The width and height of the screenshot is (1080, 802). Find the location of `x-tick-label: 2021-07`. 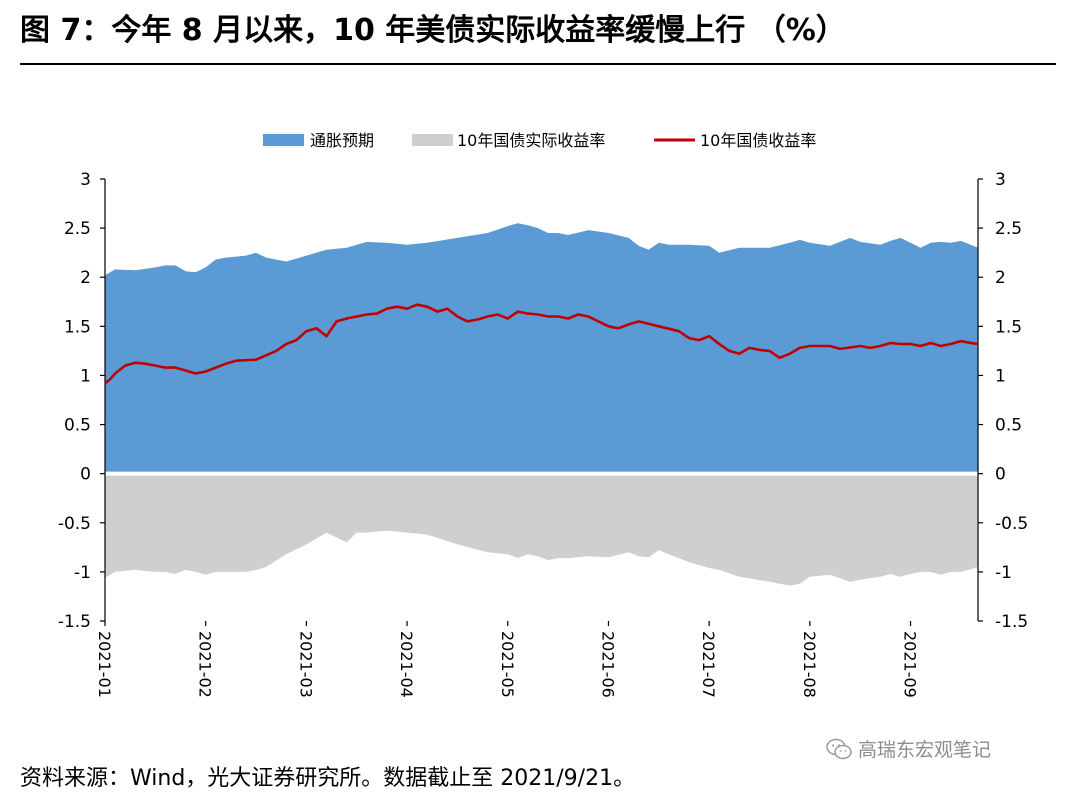

x-tick-label: 2021-07 is located at coordinates (708, 664).